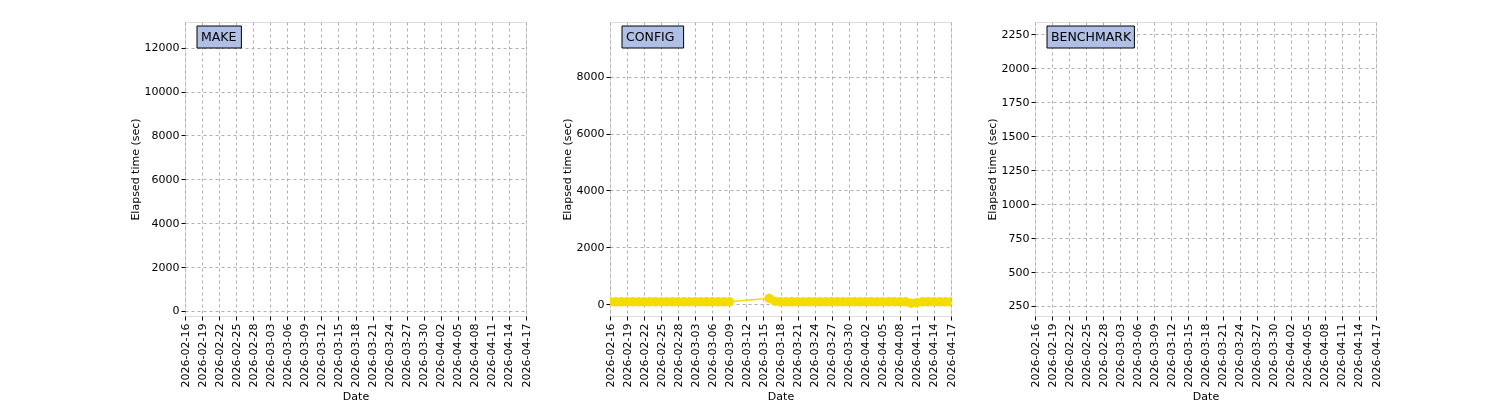 This screenshot has height=420, width=1500. I want to click on text: CONFIG, so click(650, 36).